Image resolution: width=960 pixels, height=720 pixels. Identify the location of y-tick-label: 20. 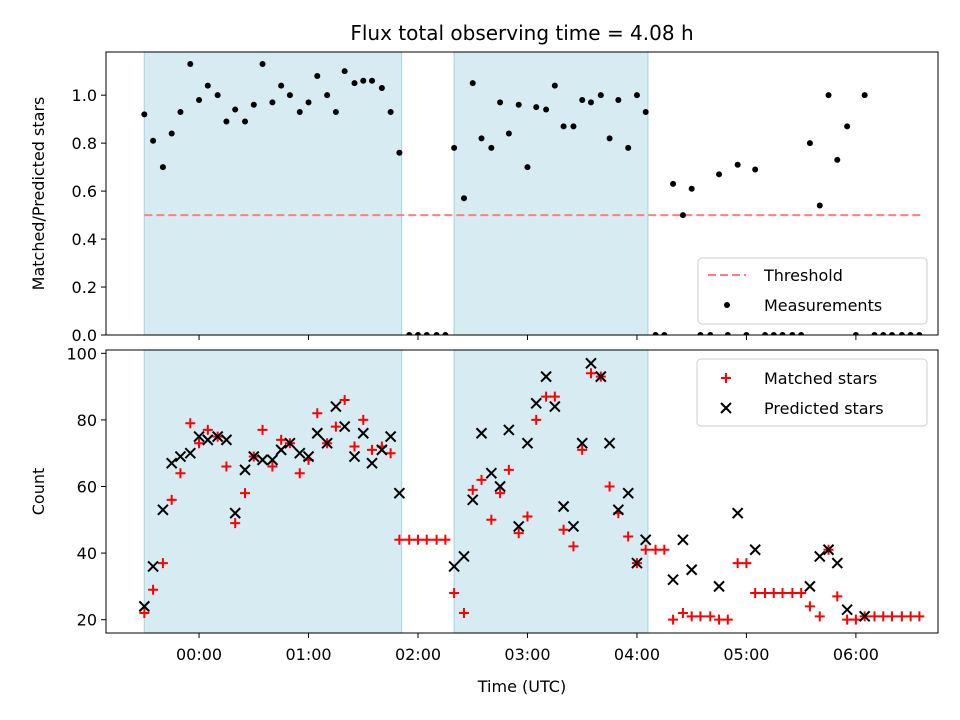
(87, 620).